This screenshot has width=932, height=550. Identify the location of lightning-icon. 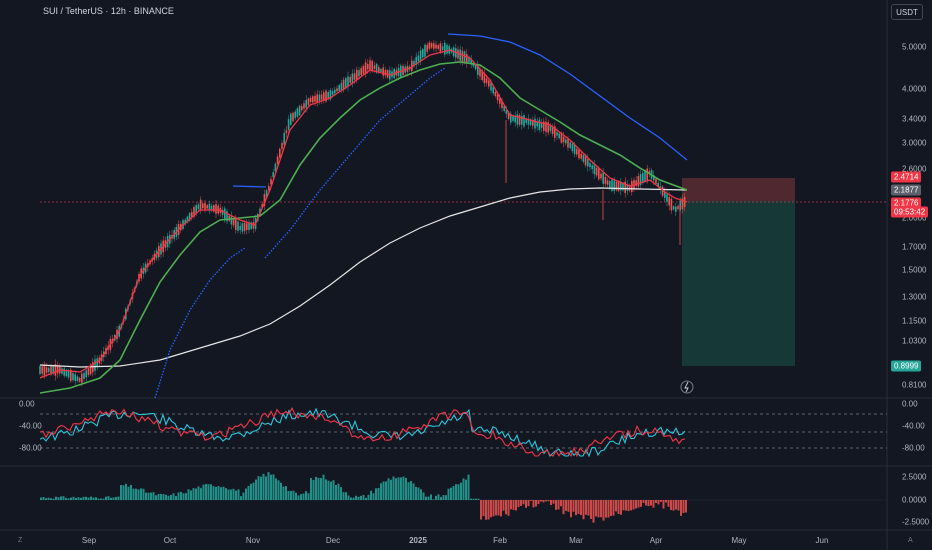
(687, 387).